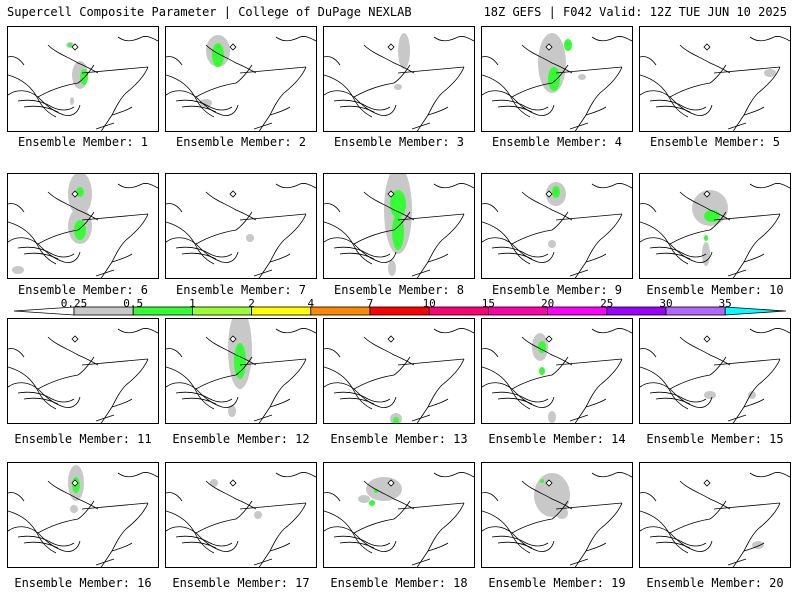 Image resolution: width=800 pixels, height=600 pixels. Describe the element at coordinates (311, 303) in the screenshot. I see `colorbar-tick-label: 4` at that location.